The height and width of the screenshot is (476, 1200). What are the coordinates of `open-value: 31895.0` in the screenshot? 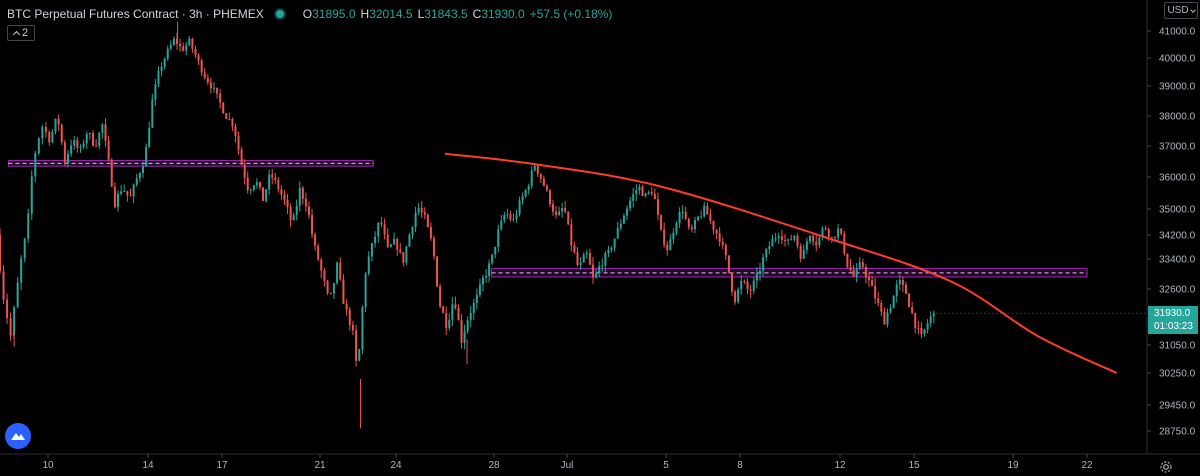 It's located at (334, 14).